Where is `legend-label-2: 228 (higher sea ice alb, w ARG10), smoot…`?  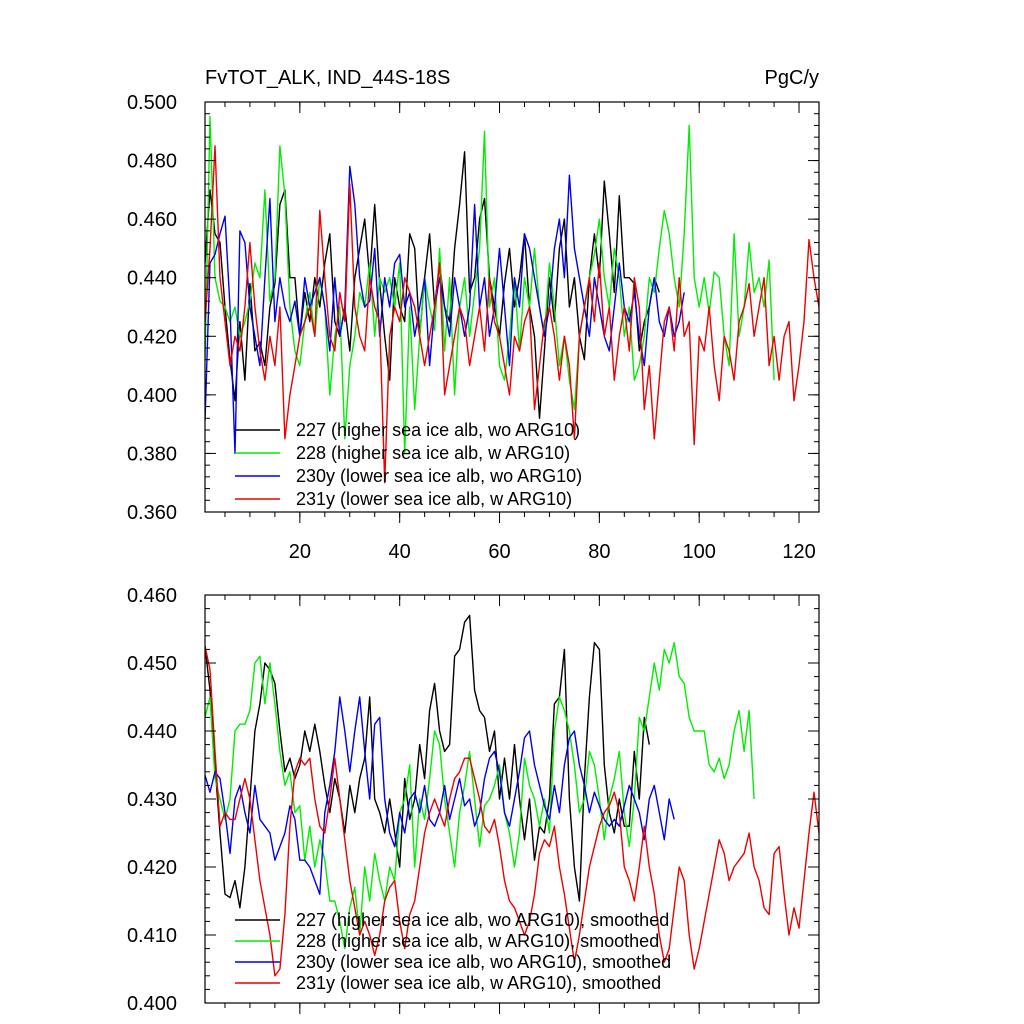
legend-label-2: 228 (higher sea ice alb, w ARG10), smoot… is located at coordinates (477, 941).